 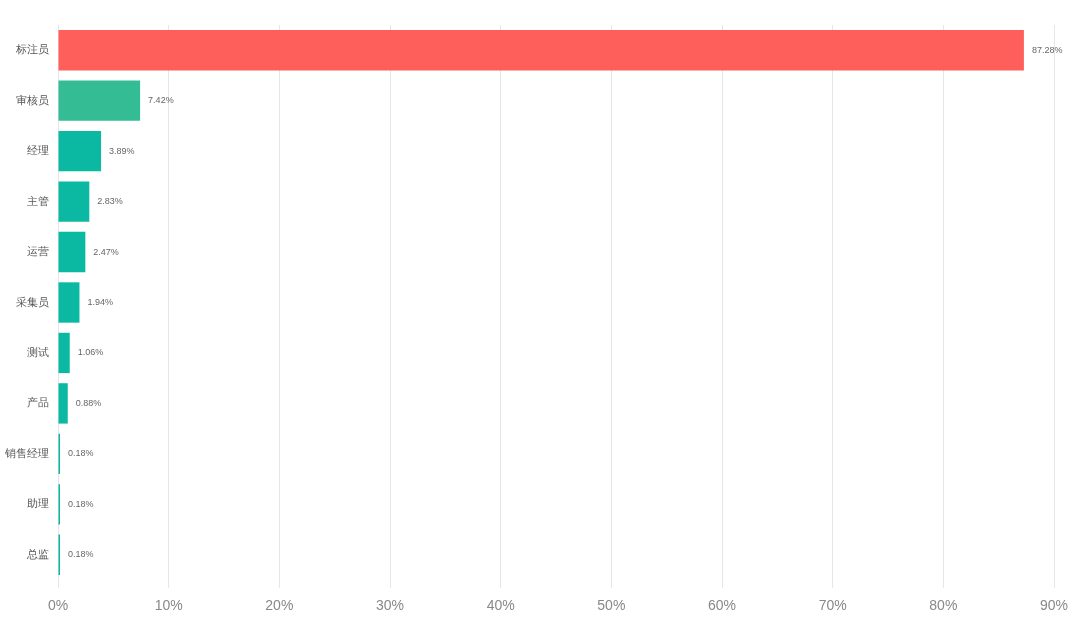 I want to click on y-tick-label: 销售经理, so click(x=26, y=452).